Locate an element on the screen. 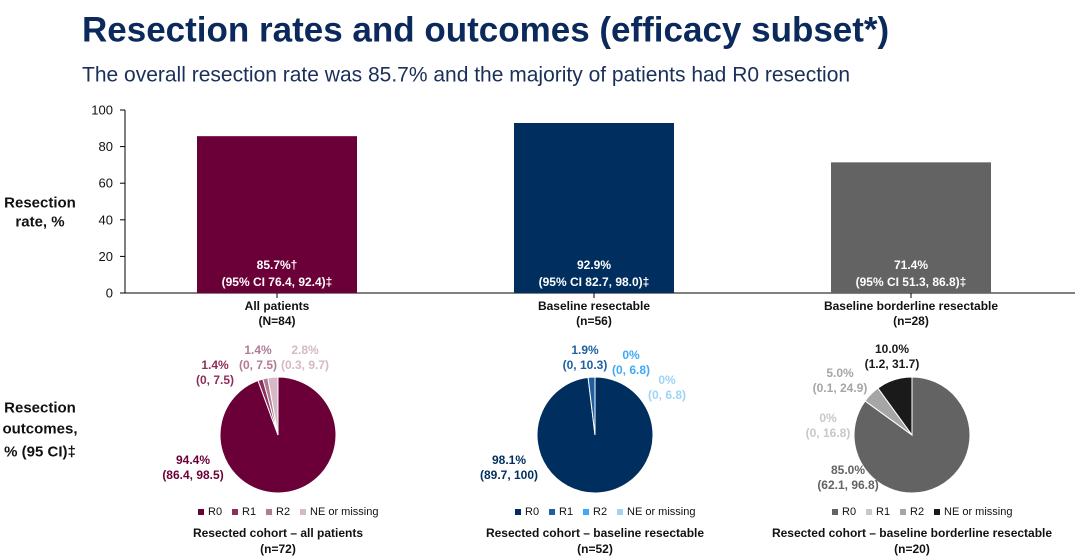  y-tick-label: 80 is located at coordinates (106, 146).